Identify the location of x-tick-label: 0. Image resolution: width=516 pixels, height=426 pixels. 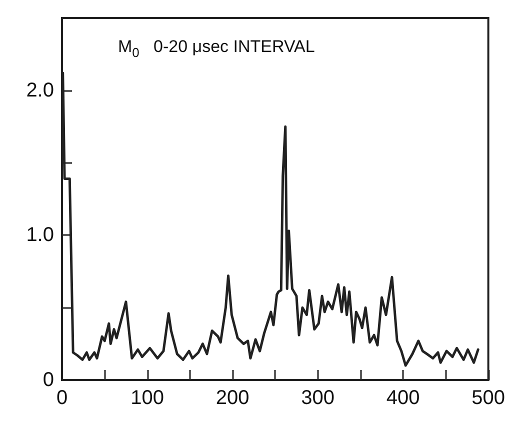
(62, 398).